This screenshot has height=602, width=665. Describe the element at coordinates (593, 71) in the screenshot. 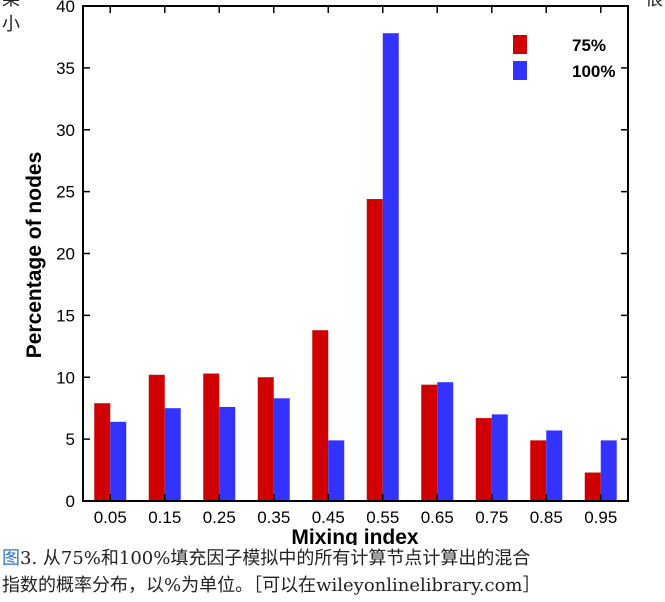

I see `legend-label-100: 100%` at that location.